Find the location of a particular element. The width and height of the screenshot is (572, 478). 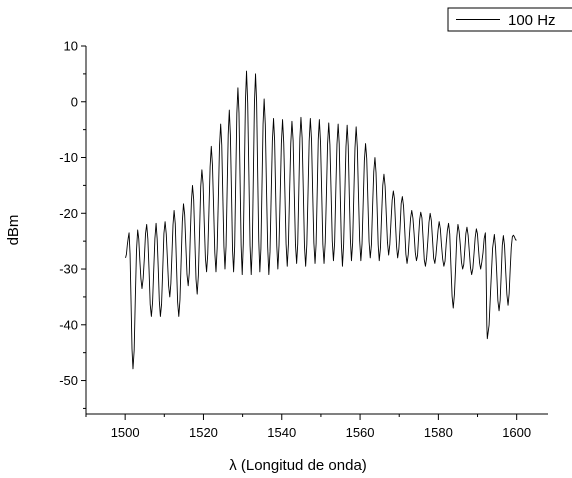

y-tick-label: -10 is located at coordinates (68, 157).